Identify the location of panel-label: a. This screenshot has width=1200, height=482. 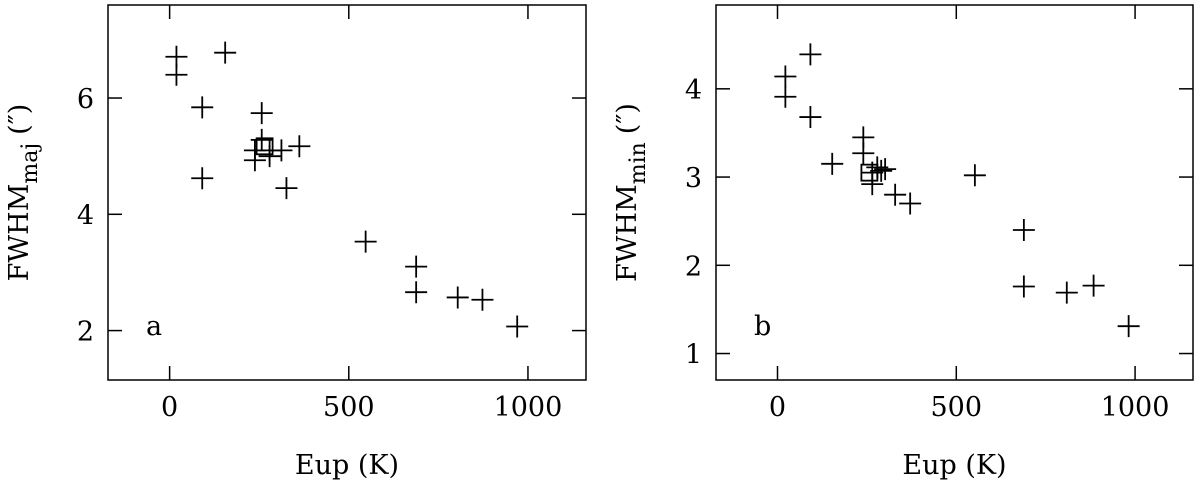
(154, 326).